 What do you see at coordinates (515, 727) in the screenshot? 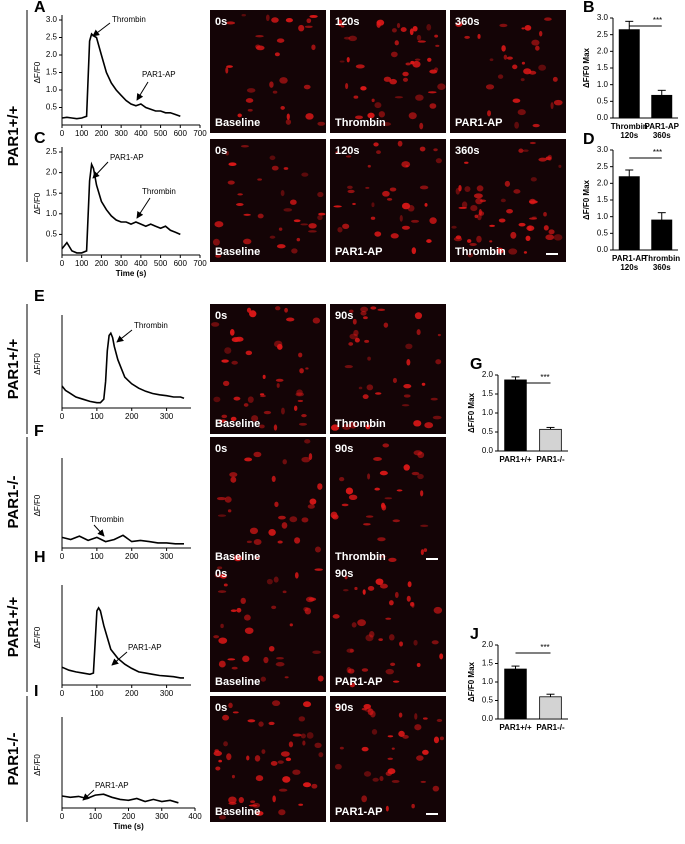
I see `x-tick-label: PAR1+/+` at bounding box center [515, 727].